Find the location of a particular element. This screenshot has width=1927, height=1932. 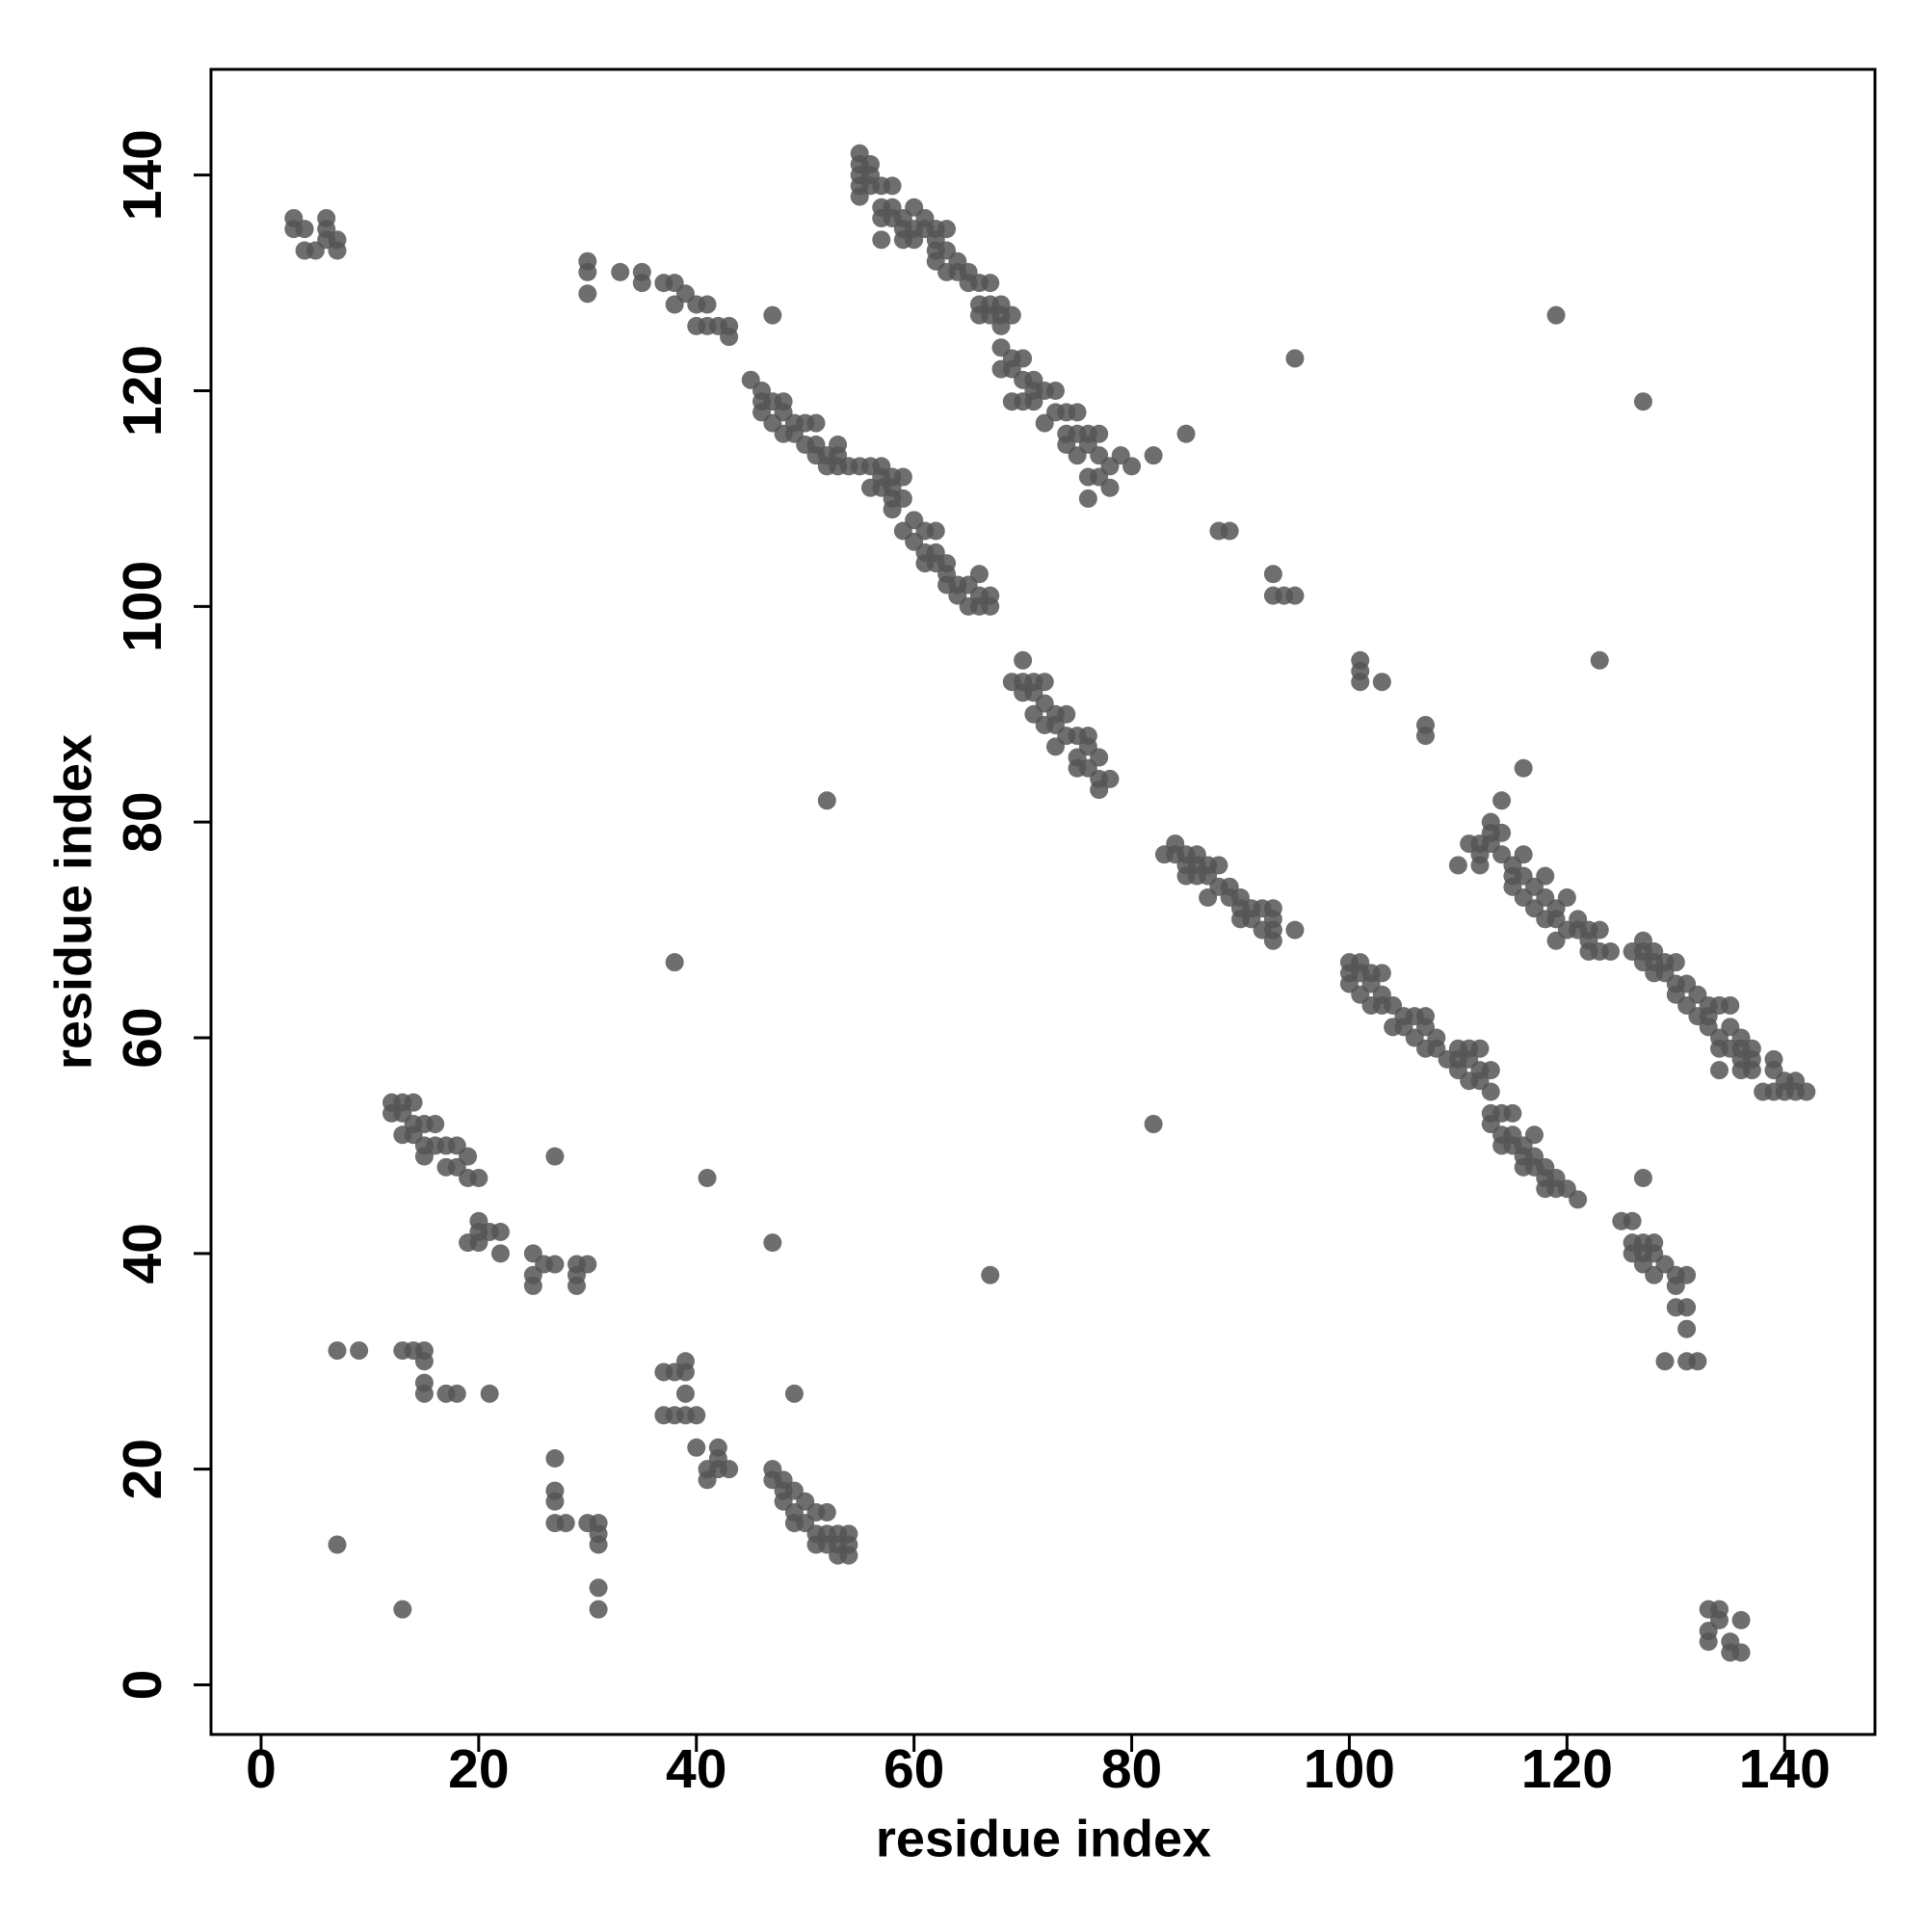

y-tick-label: 20 is located at coordinates (142, 1469).